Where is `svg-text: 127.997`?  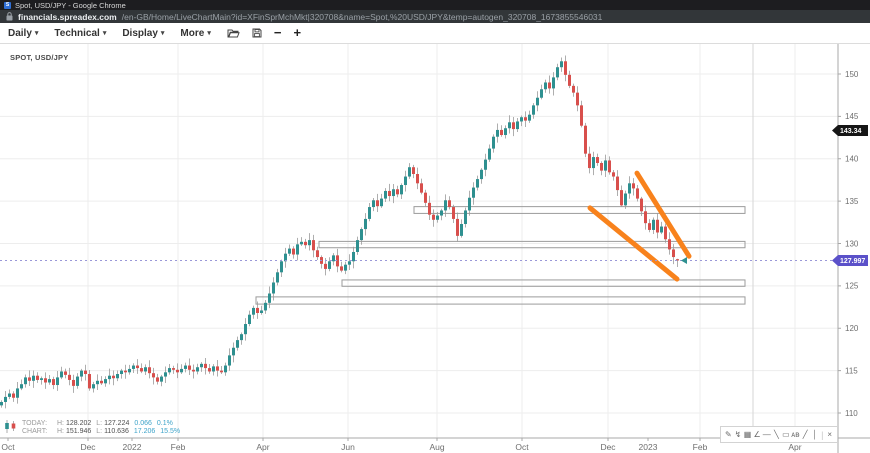 svg-text: 127.997 is located at coordinates (852, 261).